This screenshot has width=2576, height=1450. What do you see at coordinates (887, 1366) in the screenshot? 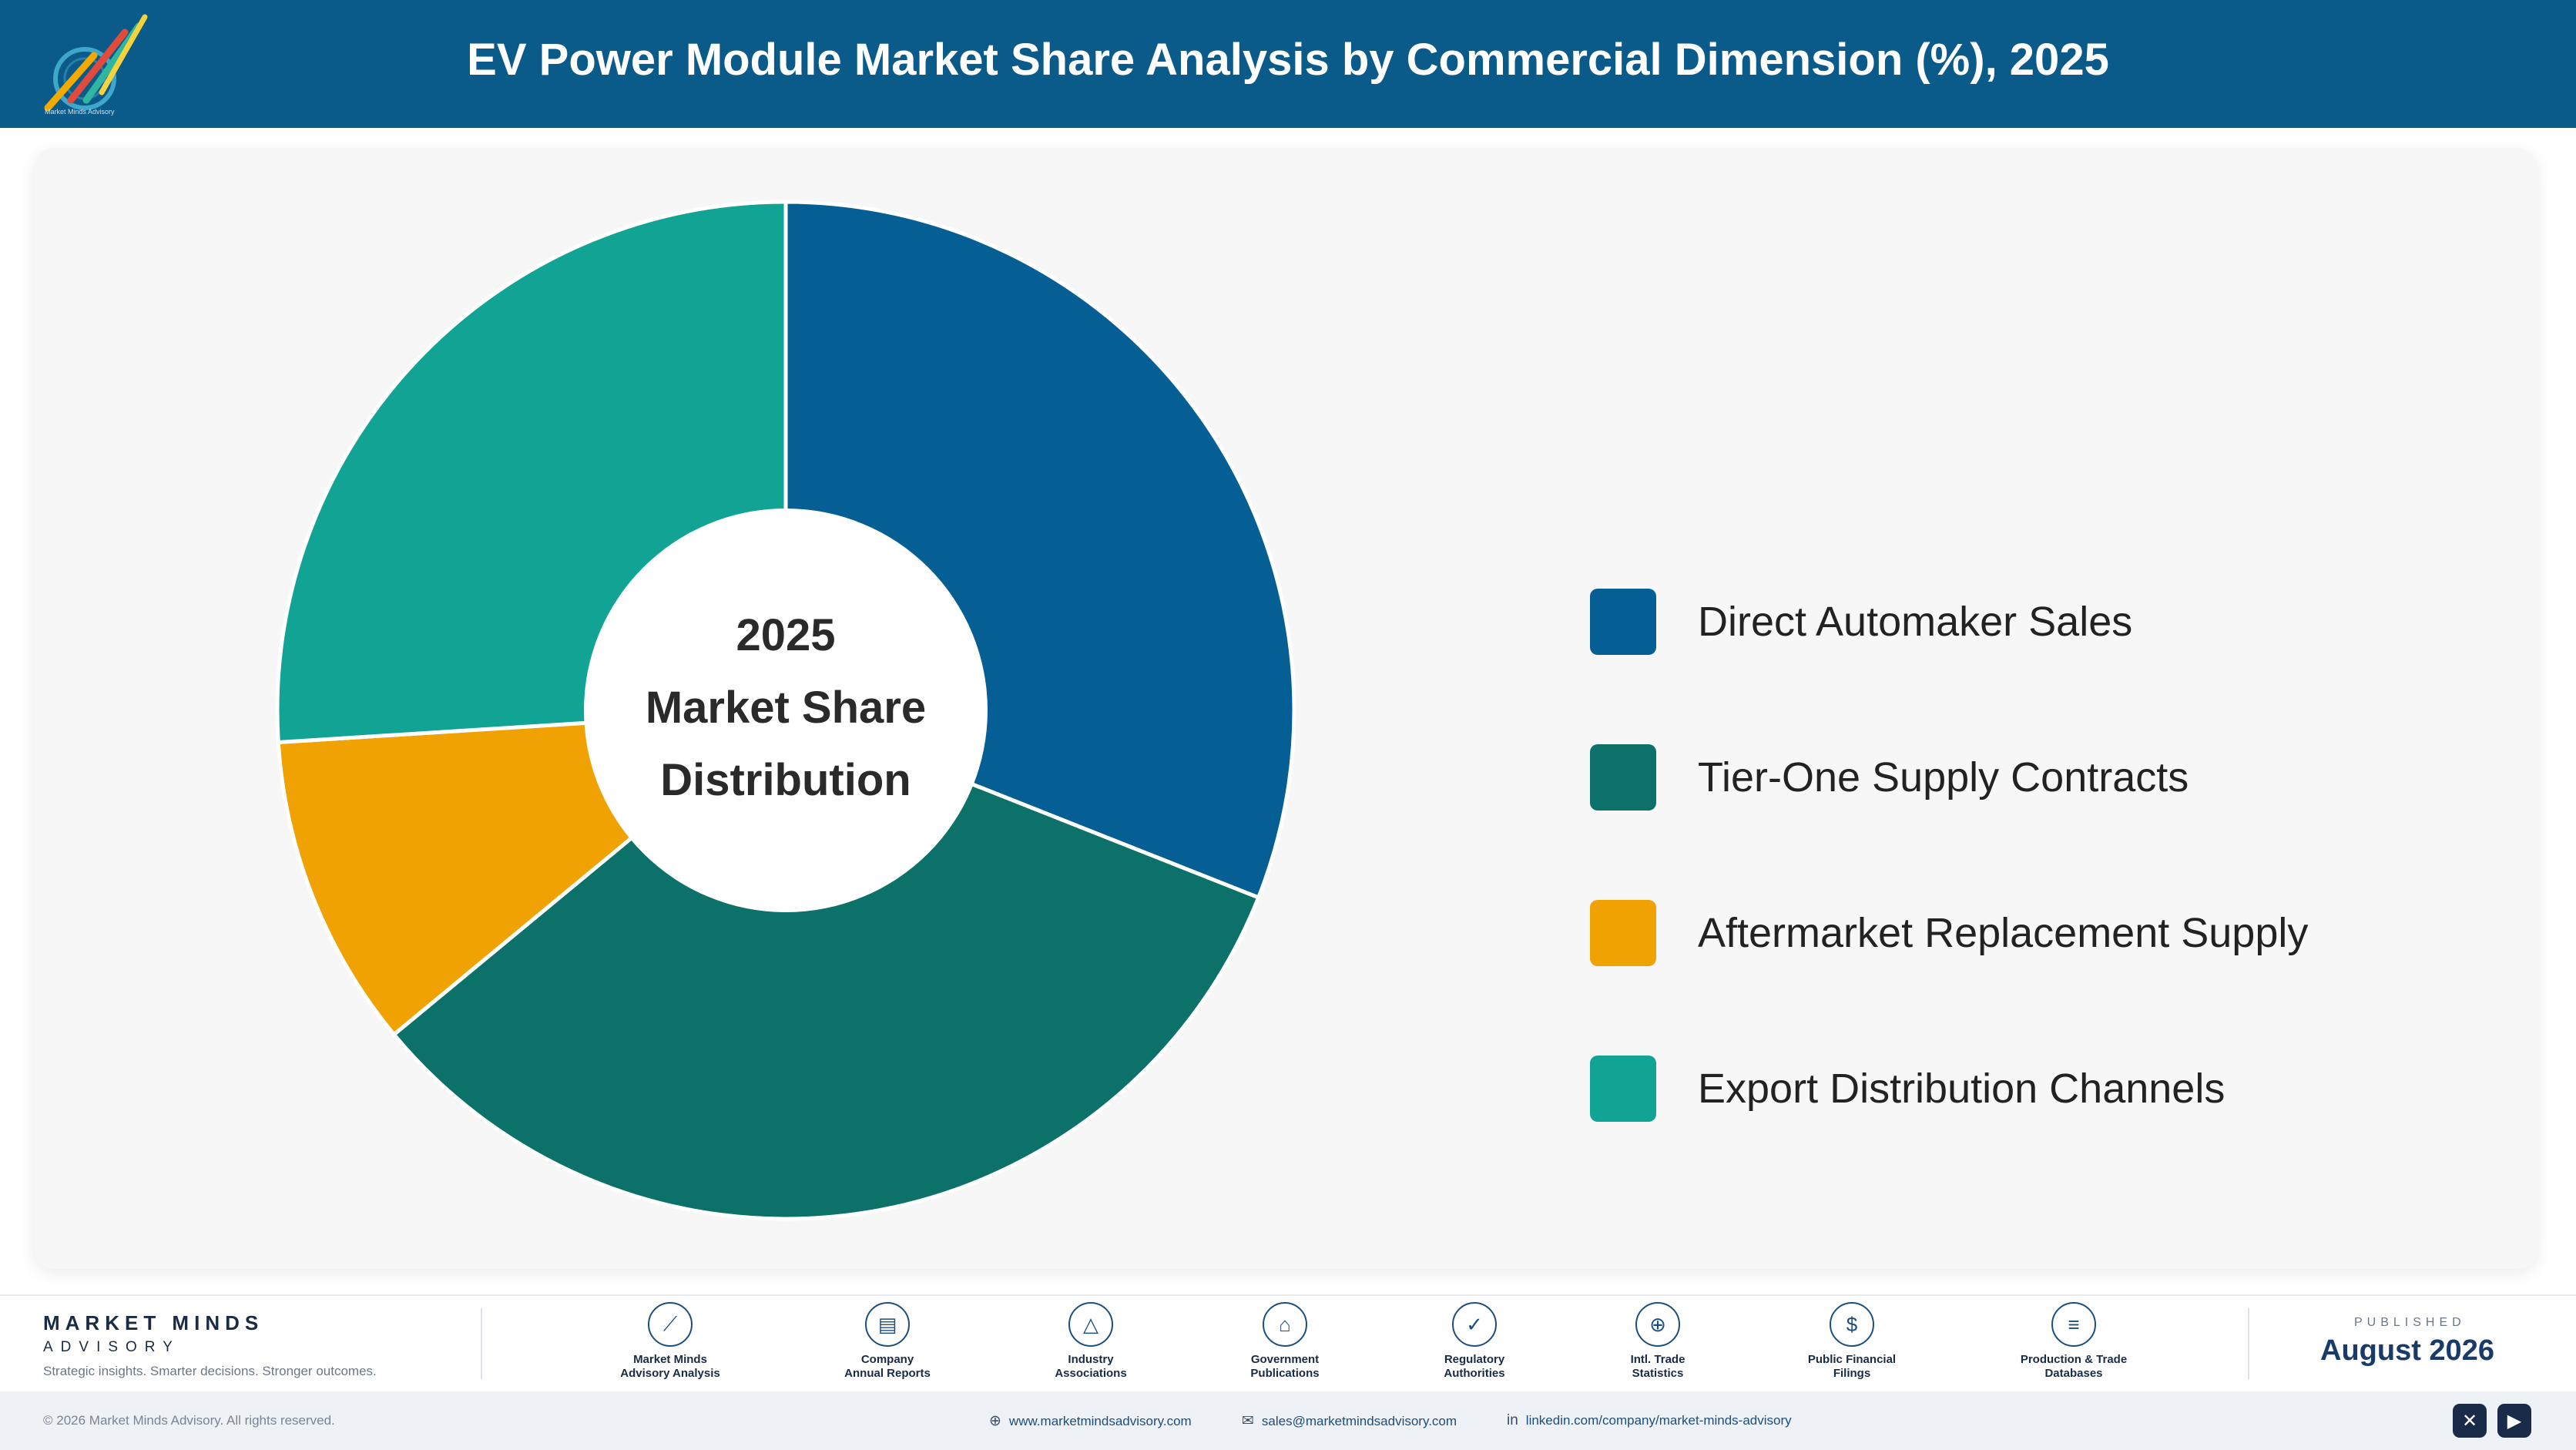
I see `source-label: Company Annual Reports` at bounding box center [887, 1366].